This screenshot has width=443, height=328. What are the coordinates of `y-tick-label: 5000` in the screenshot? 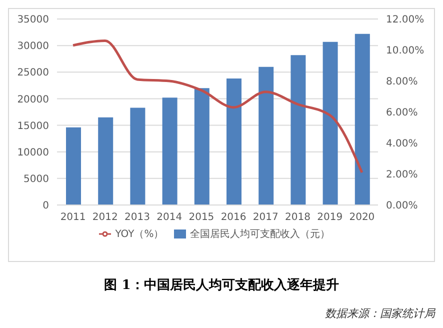 It's located at (36, 179).